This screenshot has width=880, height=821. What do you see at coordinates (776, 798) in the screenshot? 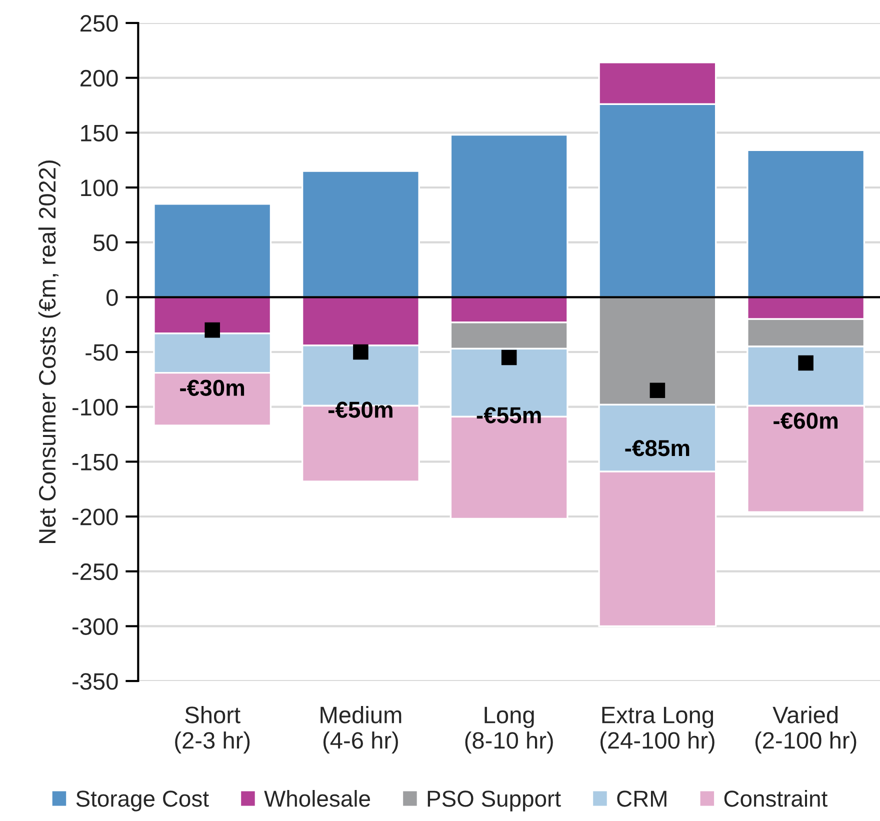
I see `legend-label: Constraint` at bounding box center [776, 798].